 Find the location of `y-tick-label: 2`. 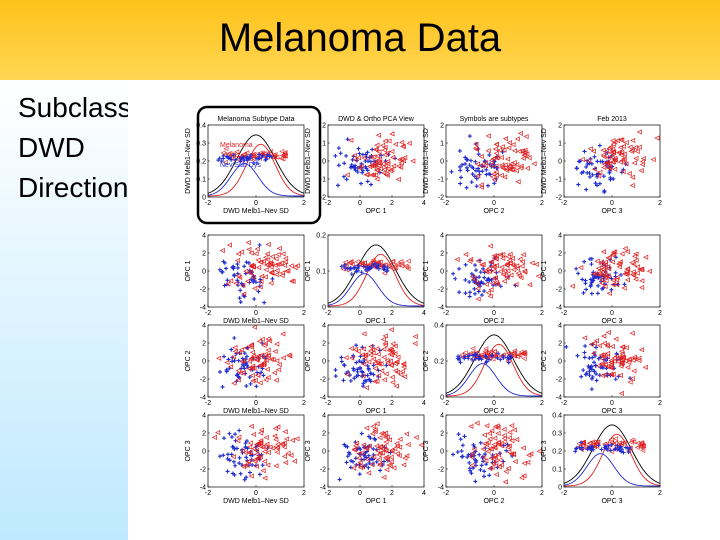

y-tick-label: 2 is located at coordinates (204, 254).